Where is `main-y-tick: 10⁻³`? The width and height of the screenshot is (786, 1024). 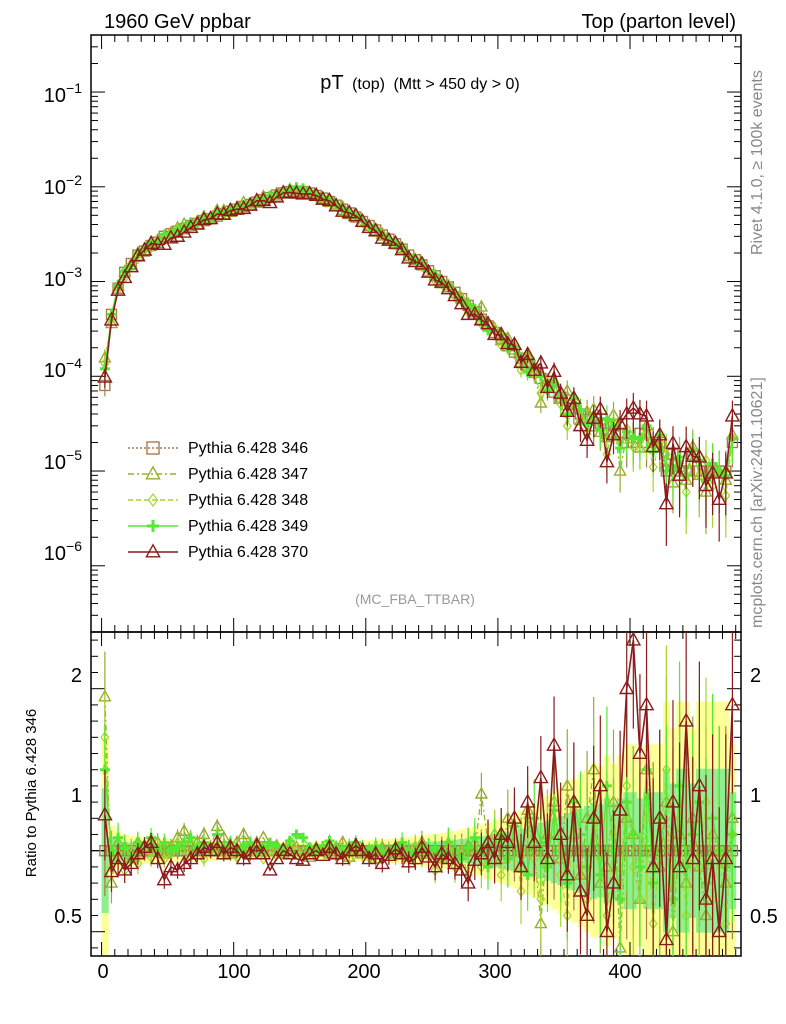
main-y-tick: 10⁻³ is located at coordinates (63, 277).